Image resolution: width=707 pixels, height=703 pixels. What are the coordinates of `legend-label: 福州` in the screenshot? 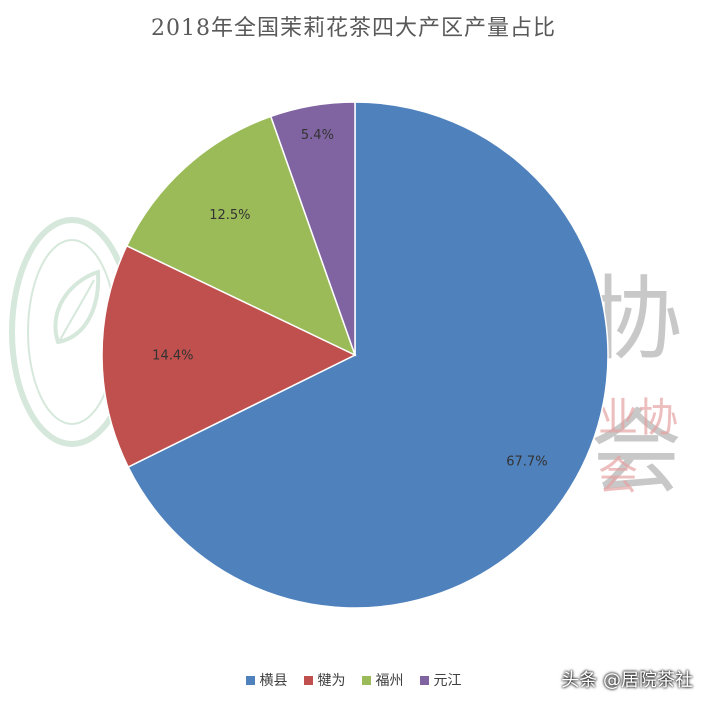 It's located at (389, 681).